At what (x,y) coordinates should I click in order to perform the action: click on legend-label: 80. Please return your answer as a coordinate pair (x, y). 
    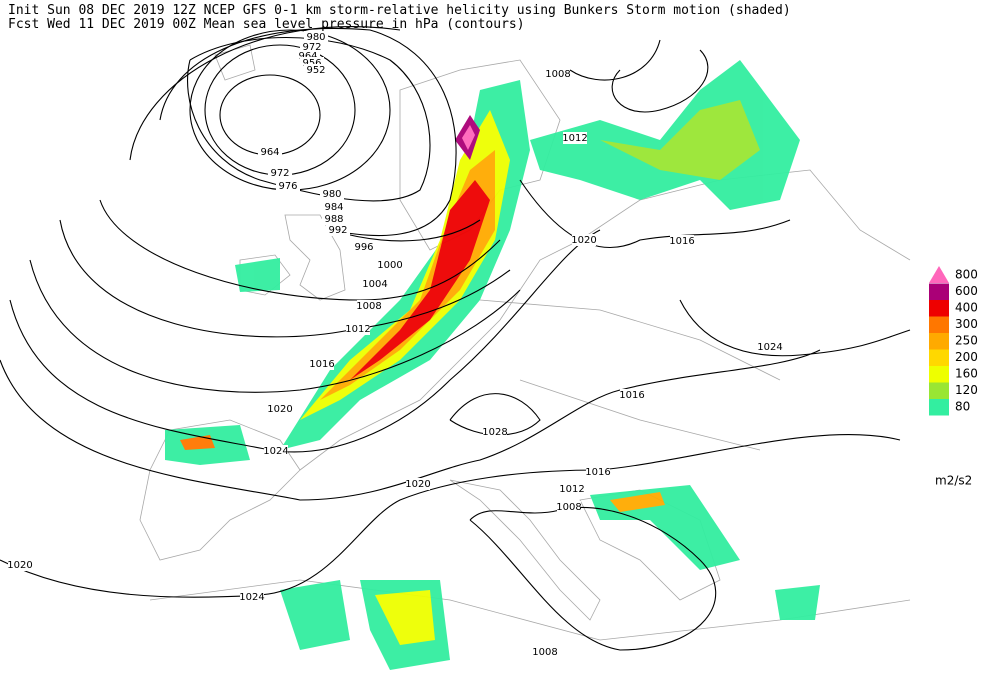
    Looking at the image, I should click on (962, 407).